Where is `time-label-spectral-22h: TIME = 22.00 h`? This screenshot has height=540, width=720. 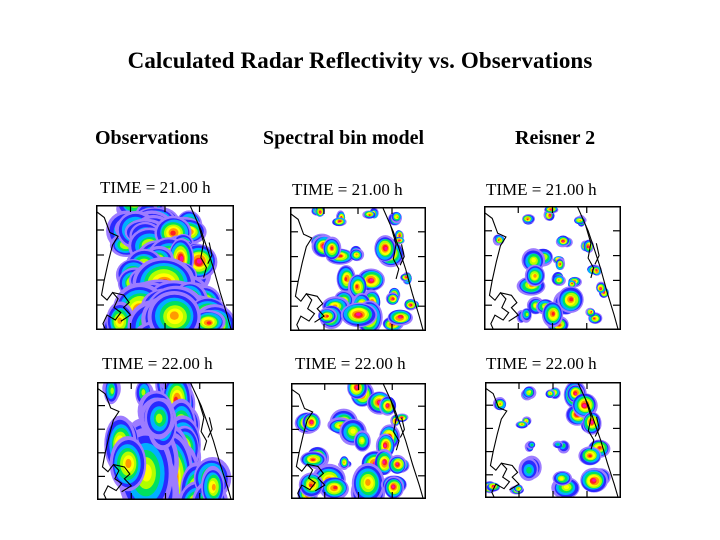 time-label-spectral-22h: TIME = 22.00 h is located at coordinates (350, 363).